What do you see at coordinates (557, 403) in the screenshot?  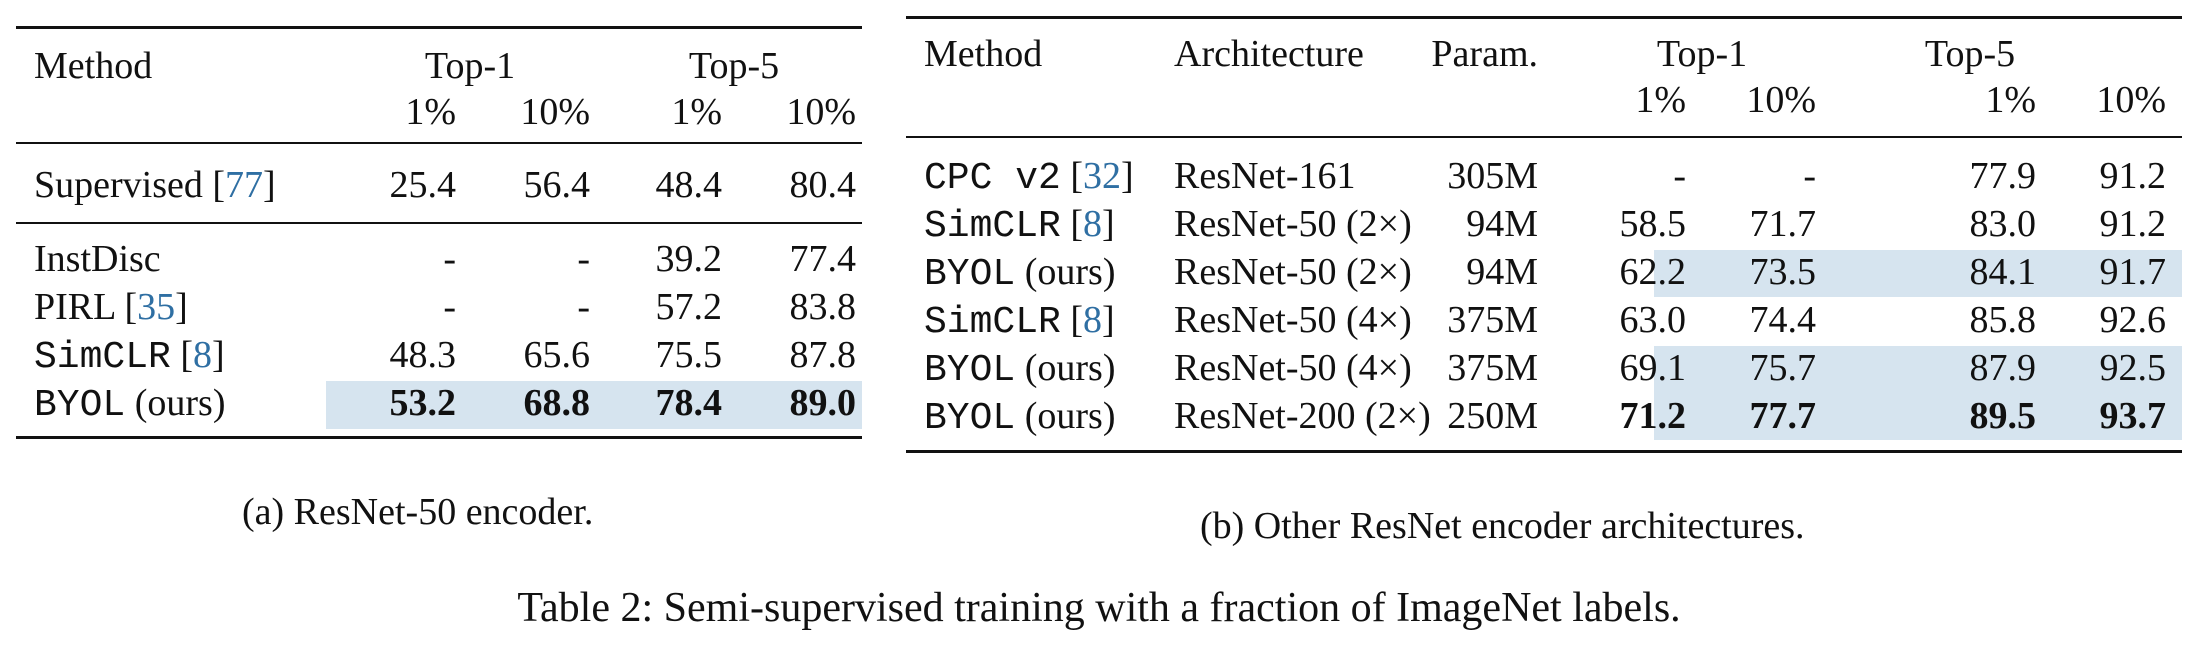 I see `cell: 68.8` at bounding box center [557, 403].